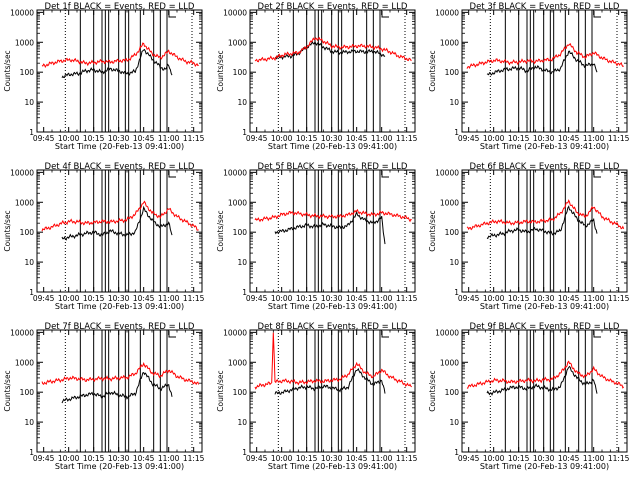  I want to click on panel-title: Det 8f BLACK = Events, RED = LLD, so click(333, 327).